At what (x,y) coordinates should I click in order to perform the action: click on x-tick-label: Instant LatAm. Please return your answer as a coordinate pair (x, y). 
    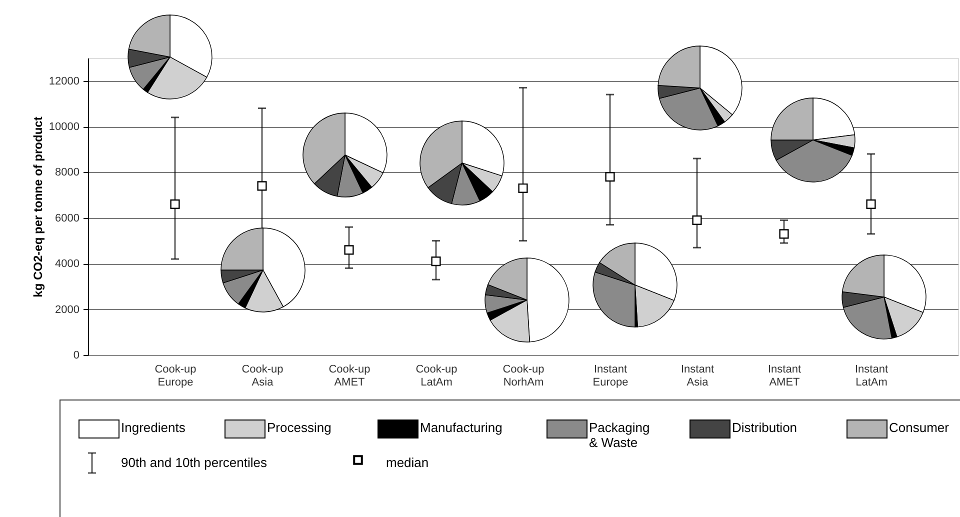
    Looking at the image, I should click on (871, 376).